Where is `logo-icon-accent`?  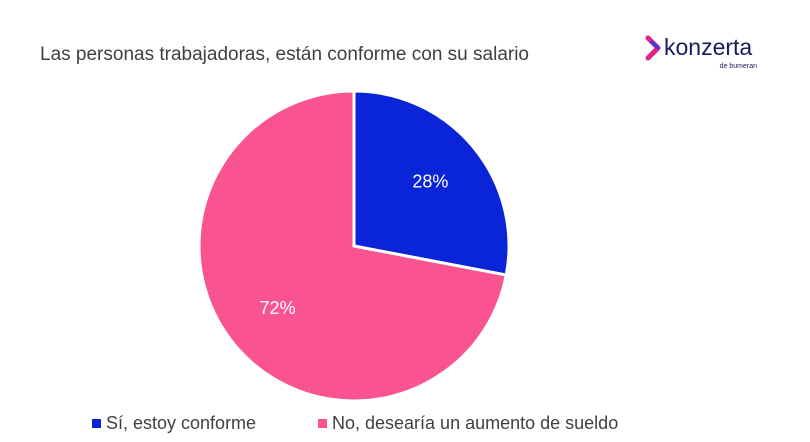
logo-icon-accent is located at coordinates (655, 45).